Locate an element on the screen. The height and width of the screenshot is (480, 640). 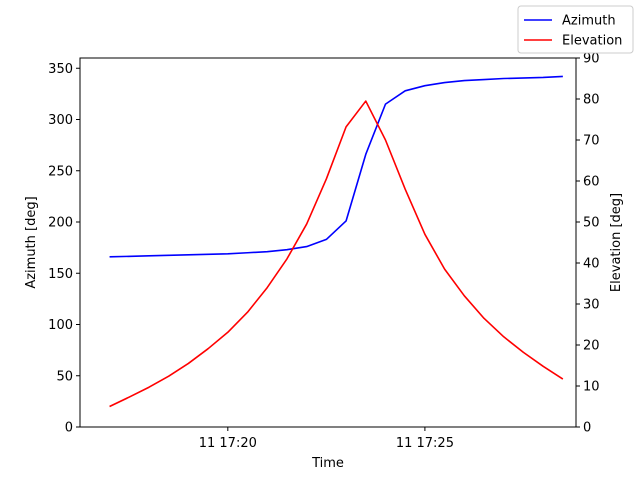
y-right-tick-label: 70 is located at coordinates (591, 141).